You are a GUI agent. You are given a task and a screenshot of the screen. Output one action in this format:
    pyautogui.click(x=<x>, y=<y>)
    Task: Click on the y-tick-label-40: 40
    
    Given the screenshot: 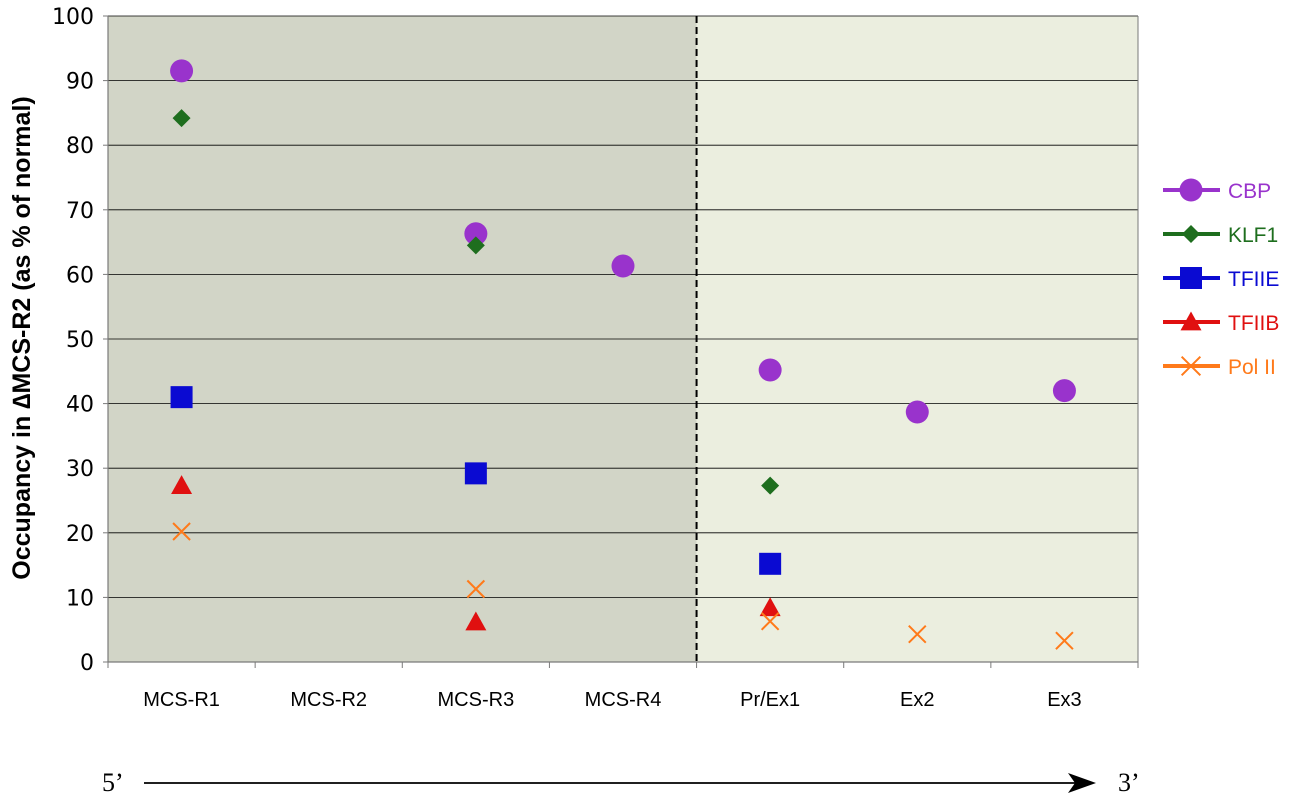 What is the action you would take?
    pyautogui.click(x=80, y=405)
    